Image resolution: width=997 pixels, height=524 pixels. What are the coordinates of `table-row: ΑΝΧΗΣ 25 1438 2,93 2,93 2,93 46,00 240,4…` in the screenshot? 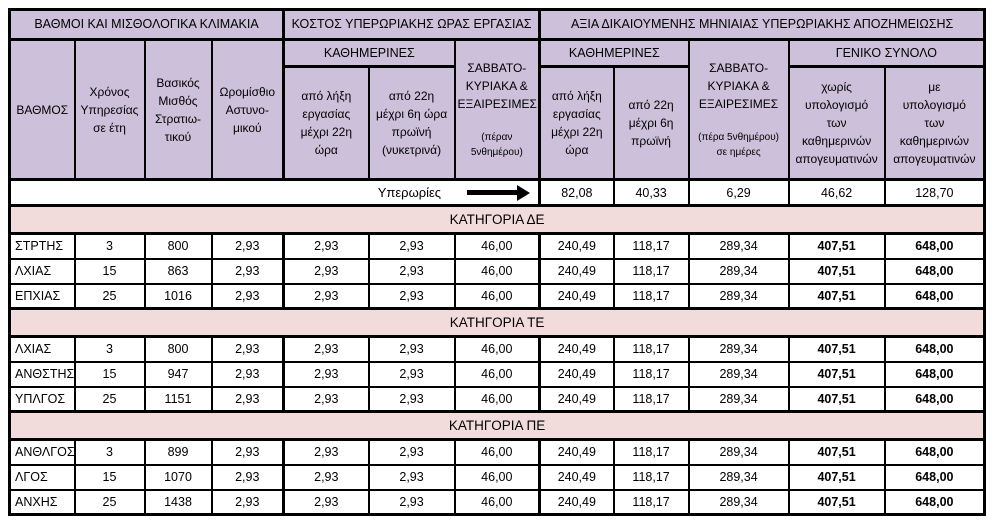 It's located at (497, 502).